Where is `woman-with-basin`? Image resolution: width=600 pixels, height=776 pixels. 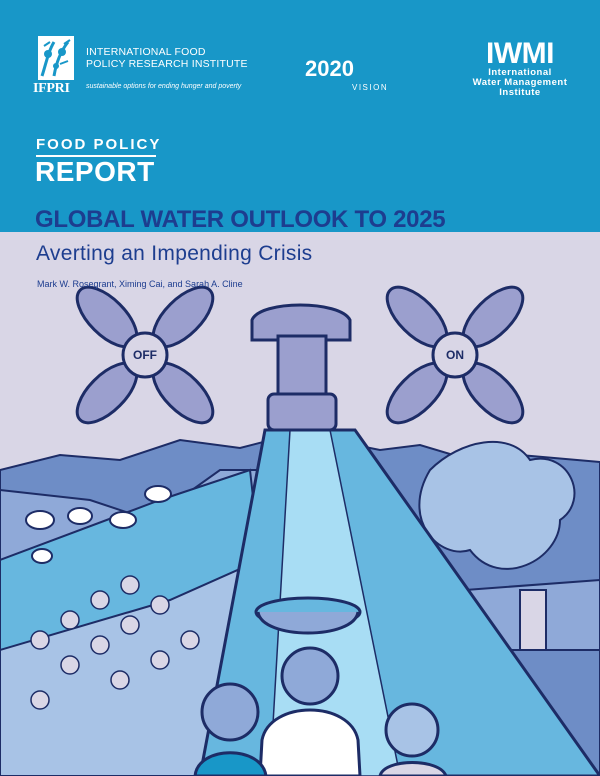 woman-with-basin is located at coordinates (308, 686).